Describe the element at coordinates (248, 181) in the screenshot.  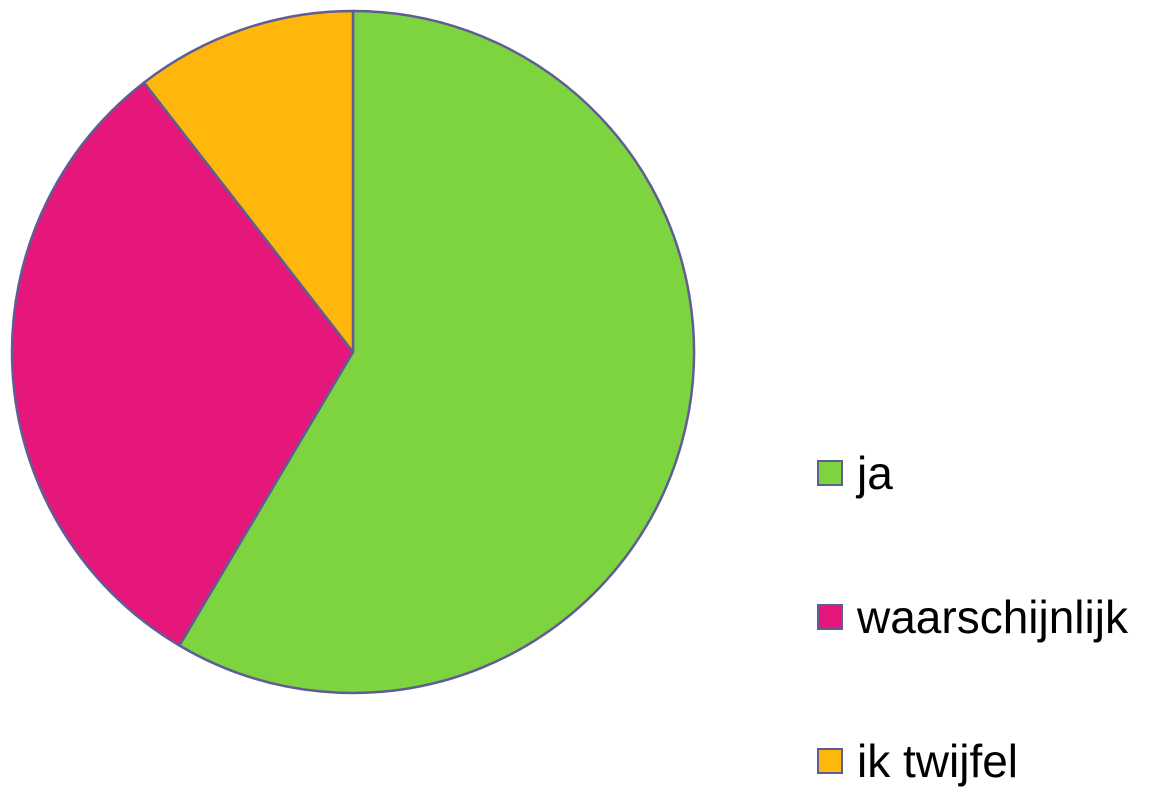
I see `pie-slice-ik-twijfel` at that location.